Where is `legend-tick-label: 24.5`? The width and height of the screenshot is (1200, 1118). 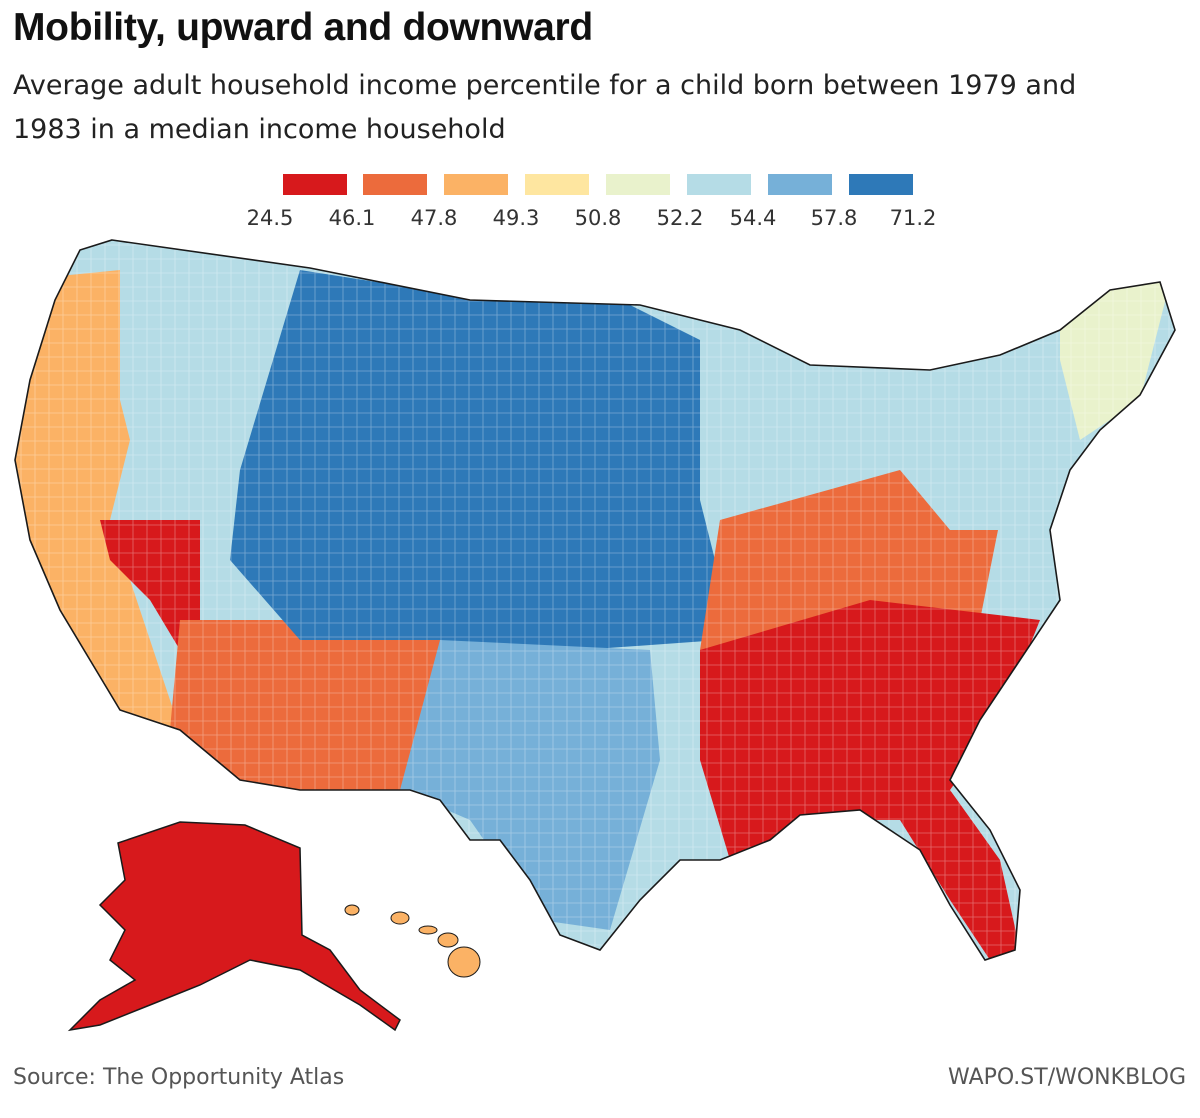
legend-tick-label: 24.5 is located at coordinates (270, 218).